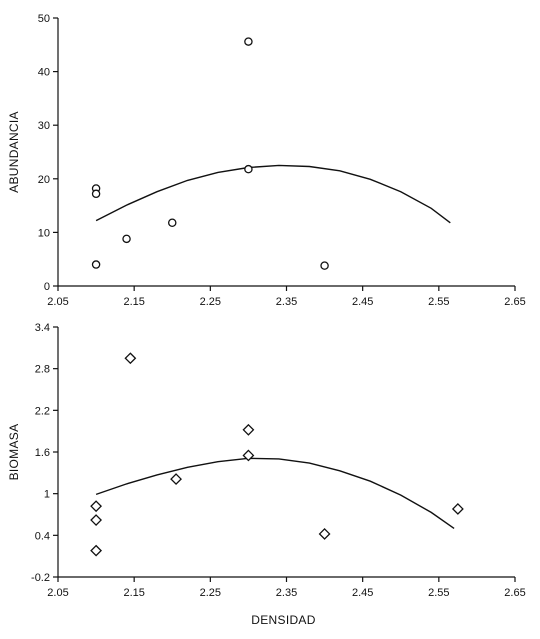 Image resolution: width=540 pixels, height=639 pixels. What do you see at coordinates (44, 233) in the screenshot?
I see `abundancia-y-tick-label: 10` at bounding box center [44, 233].